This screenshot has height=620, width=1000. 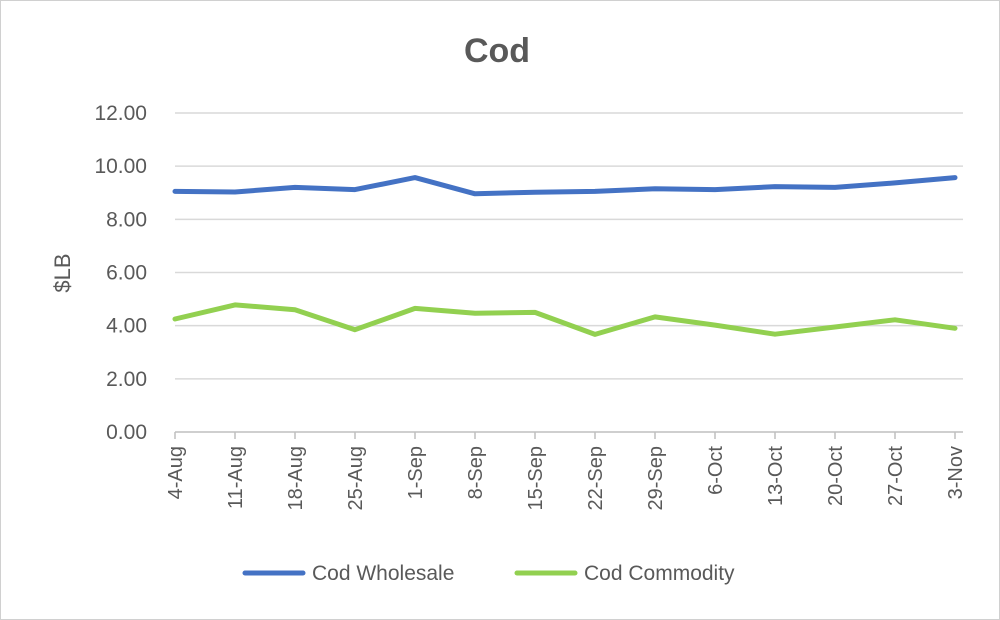 What do you see at coordinates (836, 476) in the screenshot?
I see `x-tick-label: 20-Oct` at bounding box center [836, 476].